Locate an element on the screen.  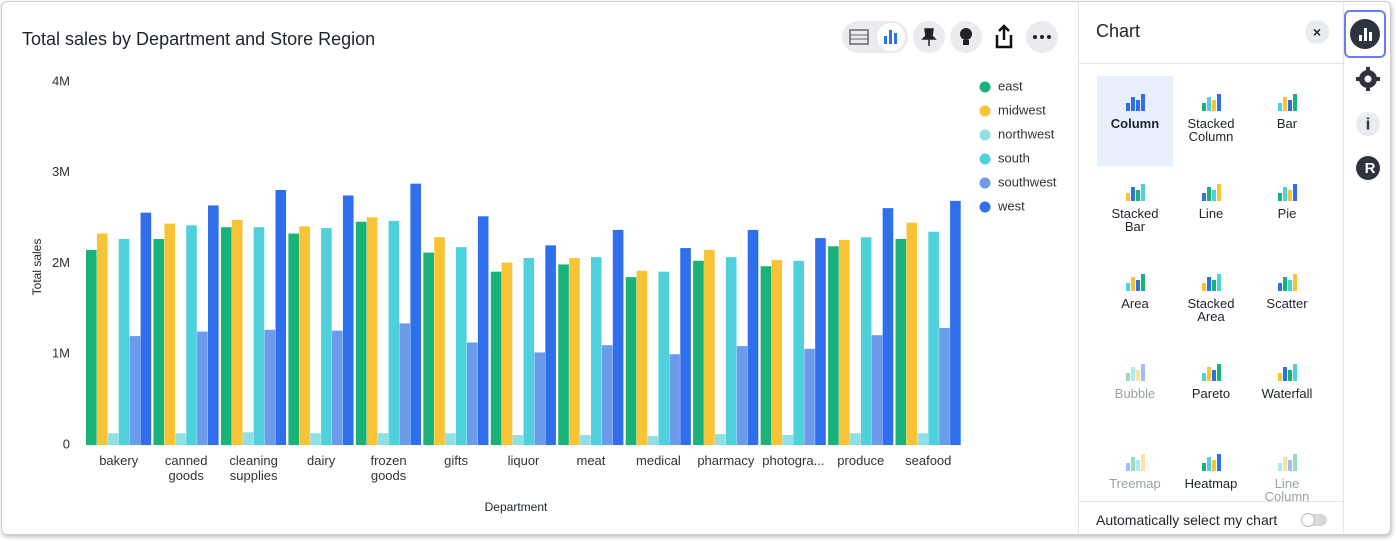
share-icon is located at coordinates (1004, 36).